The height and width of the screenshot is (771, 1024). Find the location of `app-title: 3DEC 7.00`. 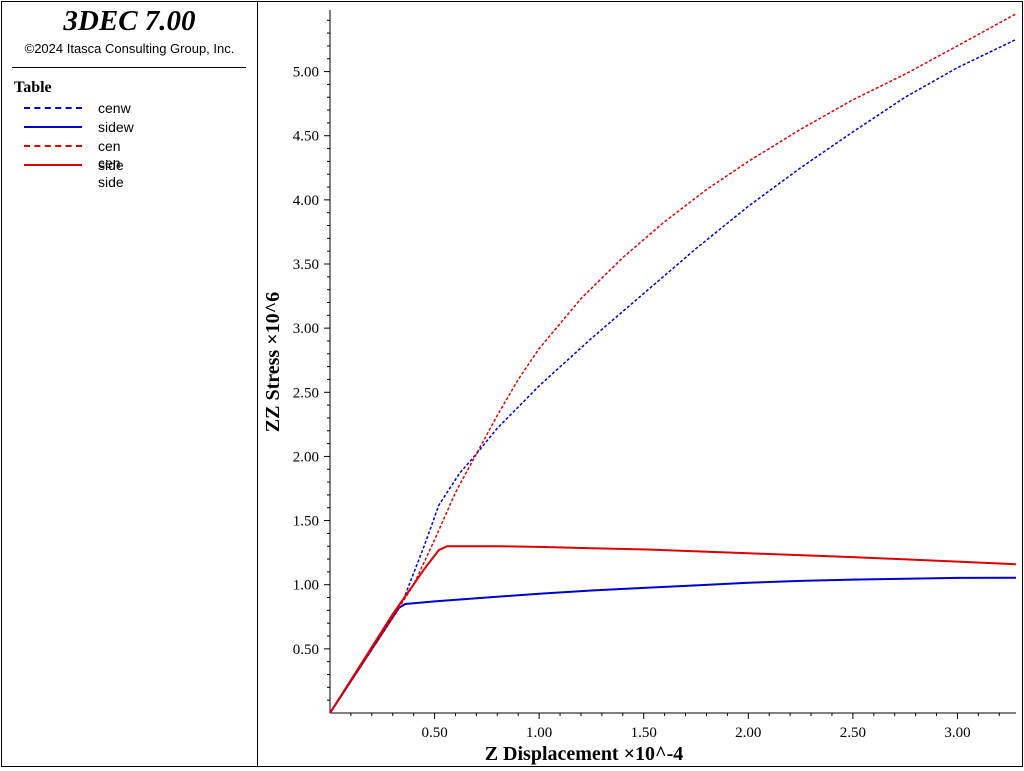

app-title: 3DEC 7.00 is located at coordinates (129, 21).